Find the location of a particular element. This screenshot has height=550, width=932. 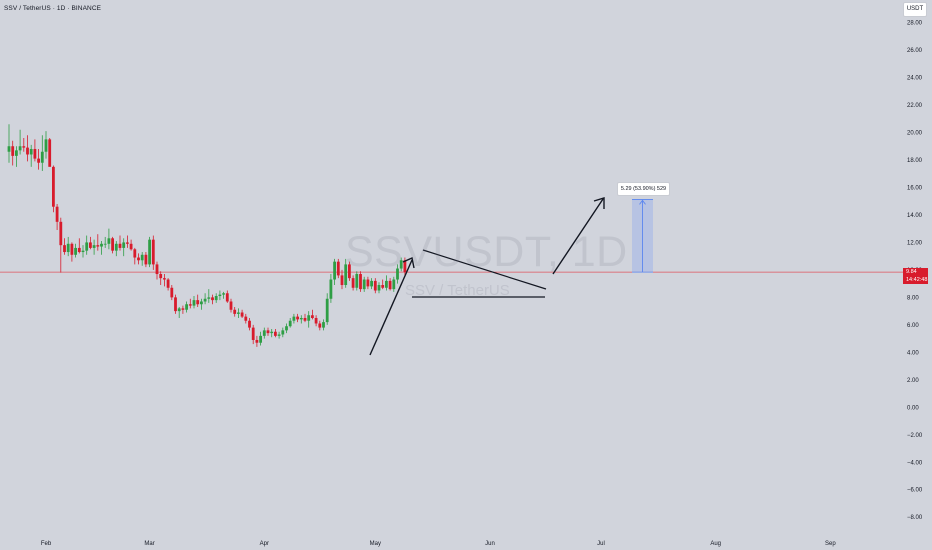

y-tick-label: −2.00 is located at coordinates (915, 436).